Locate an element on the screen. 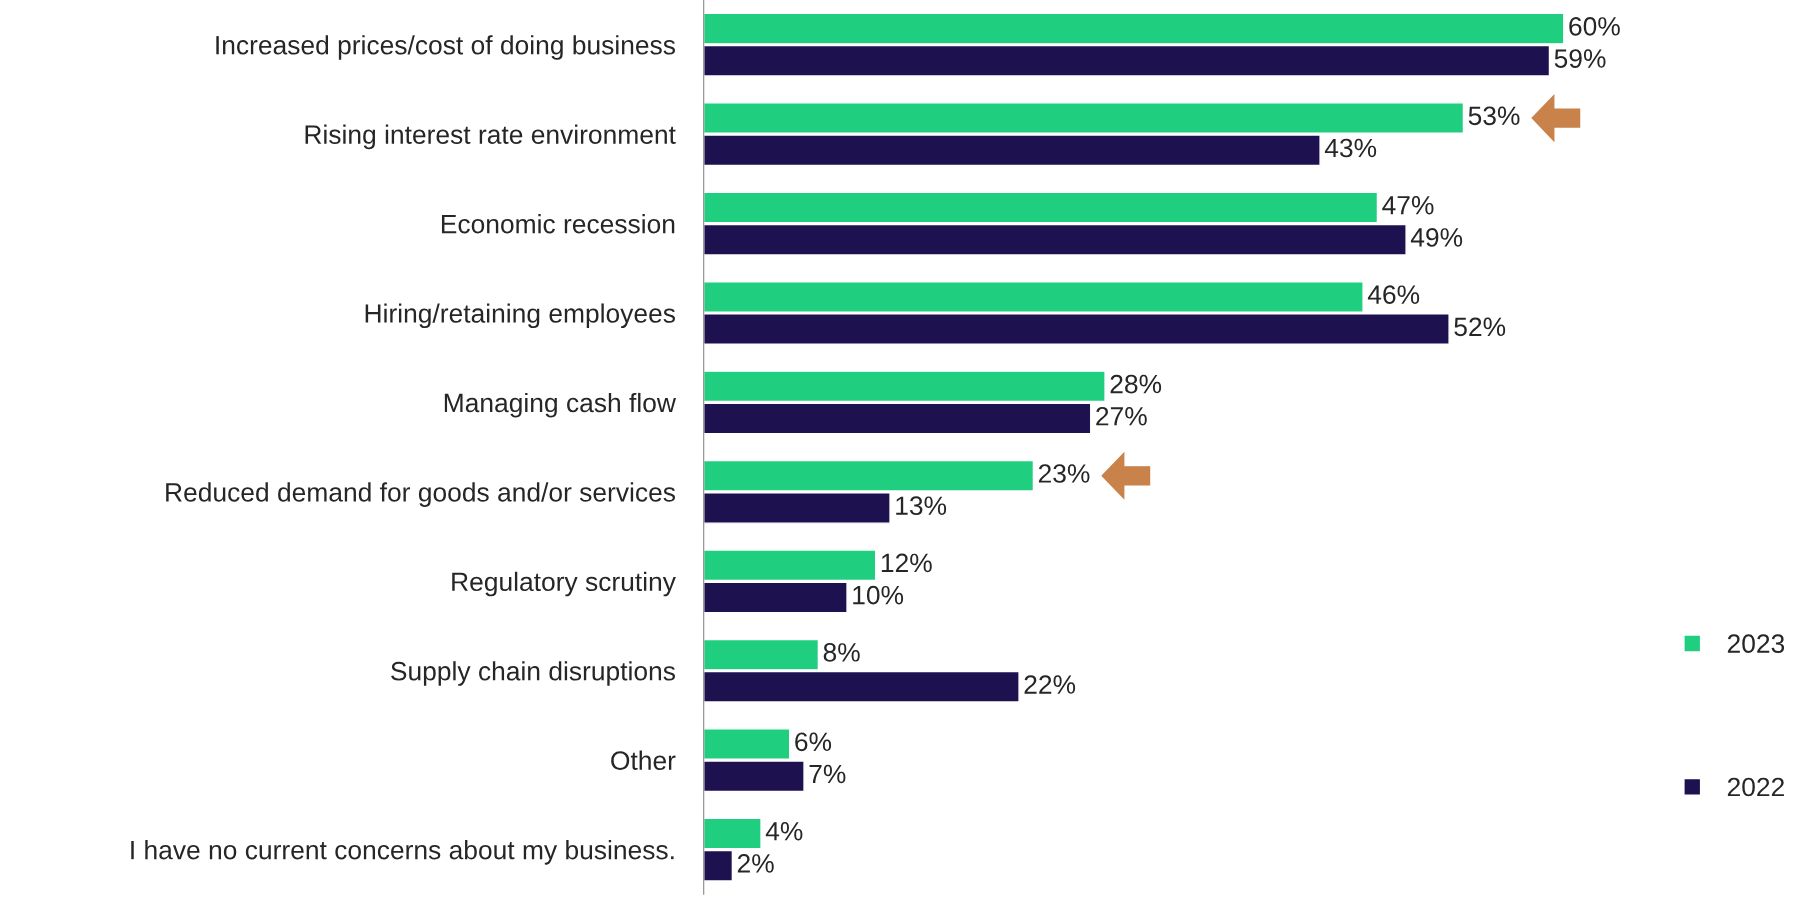 The image size is (1809, 897). data-label: 43% is located at coordinates (1350, 148).